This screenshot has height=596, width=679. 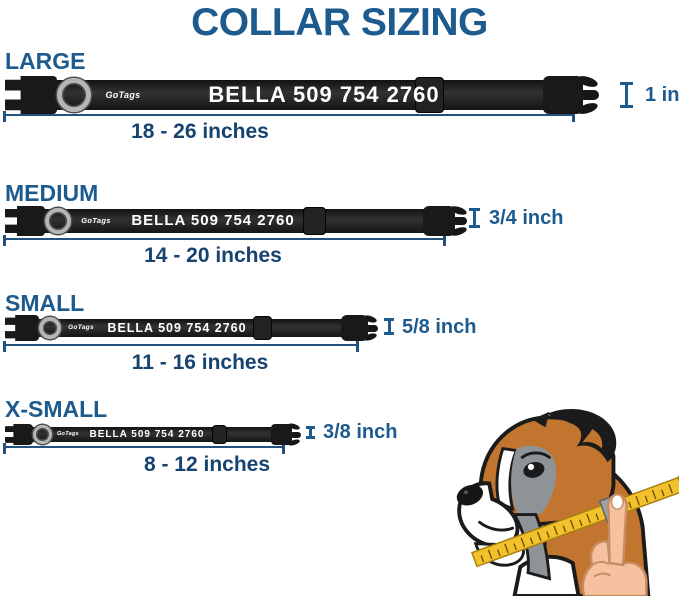 What do you see at coordinates (207, 464) in the screenshot?
I see `length-range-label: 8 - 12 inches` at bounding box center [207, 464].